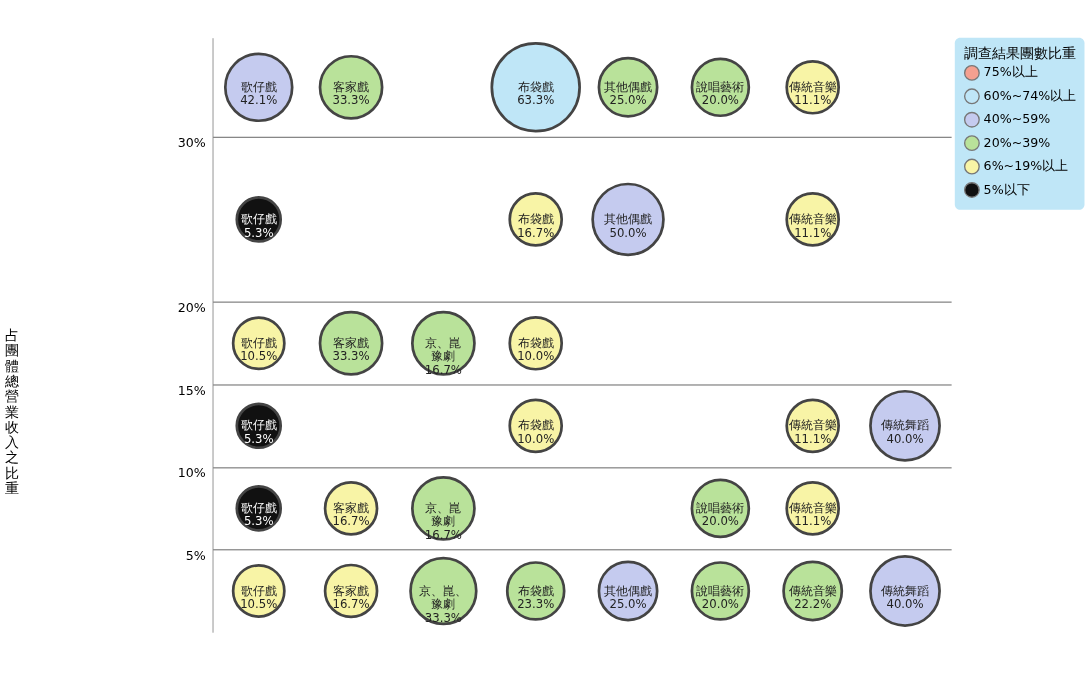  What do you see at coordinates (1017, 119) in the screenshot?
I see `legend-label: 40%~59%` at bounding box center [1017, 119].